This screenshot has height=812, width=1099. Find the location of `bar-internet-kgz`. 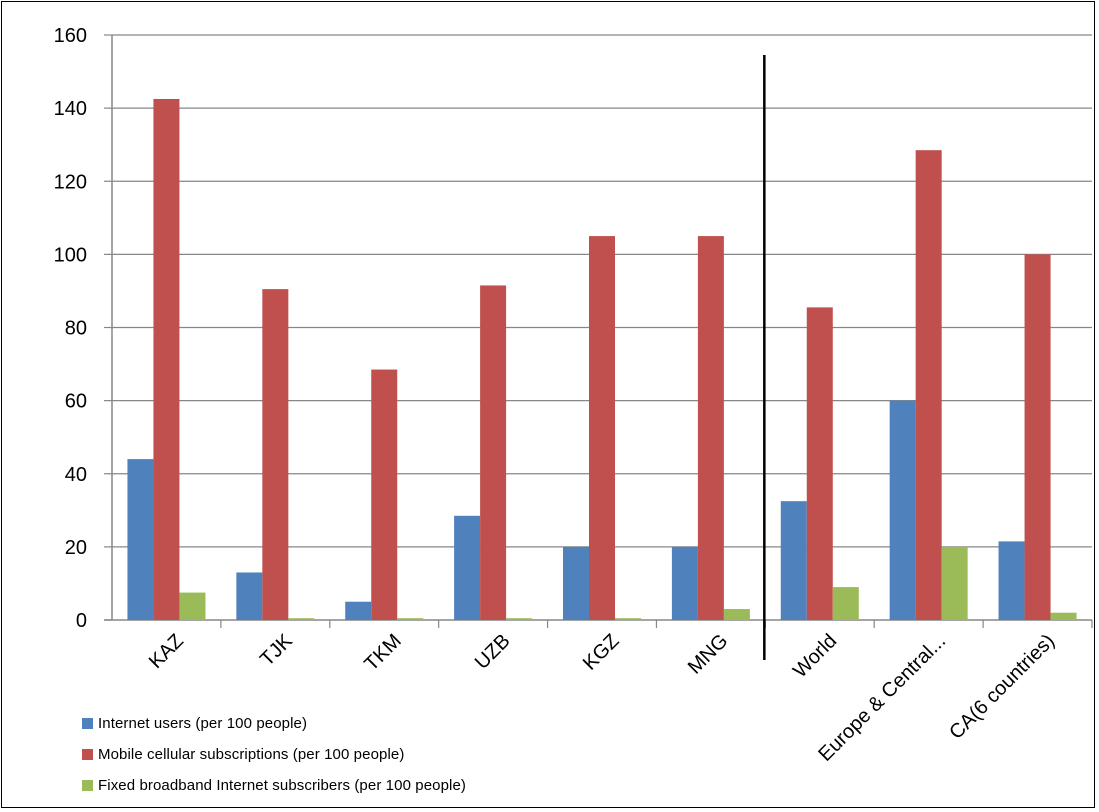

bar-internet-kgz is located at coordinates (576, 583).